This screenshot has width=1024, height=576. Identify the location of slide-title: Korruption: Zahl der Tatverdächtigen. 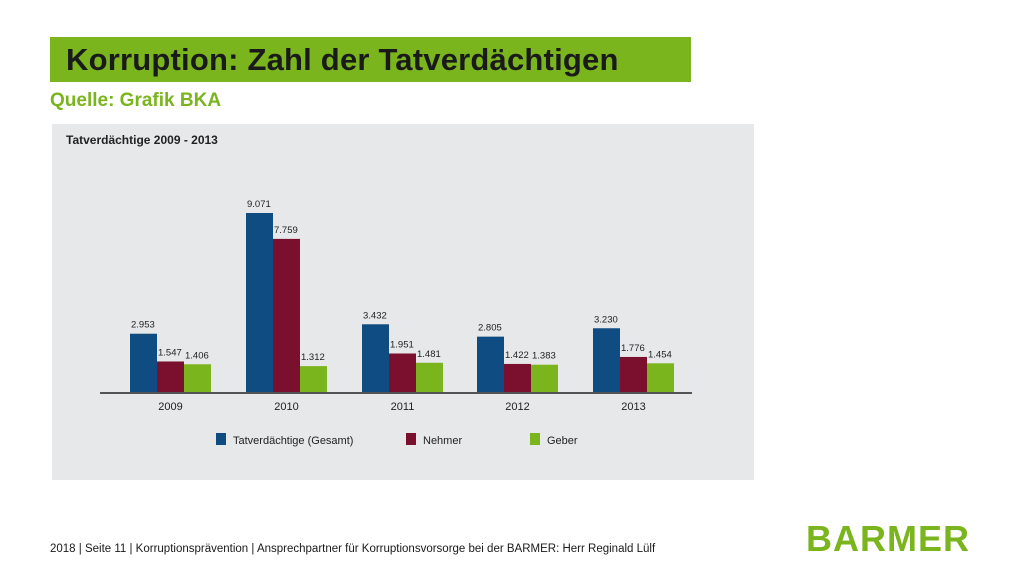
(342, 59).